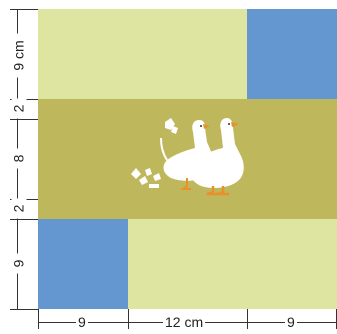 Image resolution: width=337 pixels, height=334 pixels. What do you see at coordinates (83, 264) in the screenshot?
I see `panel-bottom-left` at bounding box center [83, 264].